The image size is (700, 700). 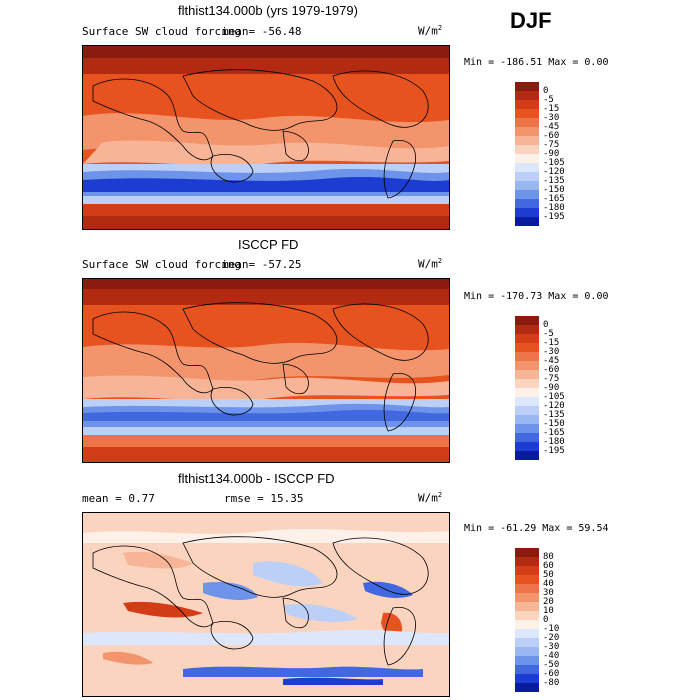 What do you see at coordinates (536, 62) in the screenshot?
I see `panel1-minmax: Min = -186.51 Max = 0.00` at bounding box center [536, 62].